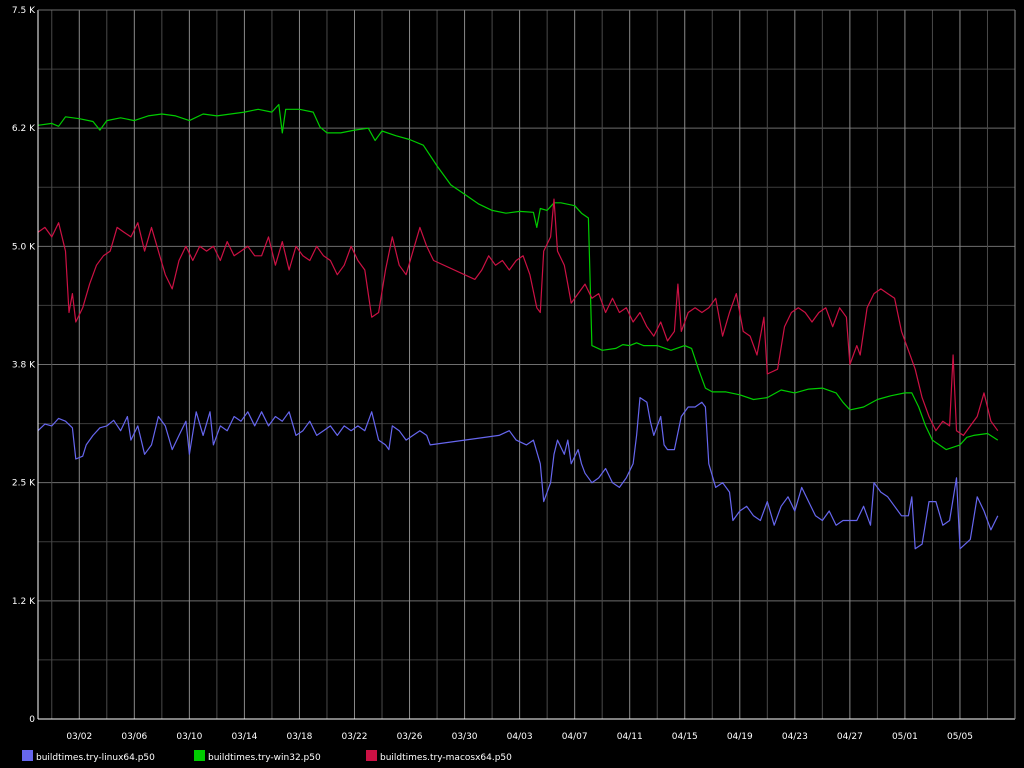 Image resolution: width=1024 pixels, height=768 pixels. What do you see at coordinates (446, 758) in the screenshot?
I see `legend-label-3: buildtimes.try-macosx64.p50` at bounding box center [446, 758].